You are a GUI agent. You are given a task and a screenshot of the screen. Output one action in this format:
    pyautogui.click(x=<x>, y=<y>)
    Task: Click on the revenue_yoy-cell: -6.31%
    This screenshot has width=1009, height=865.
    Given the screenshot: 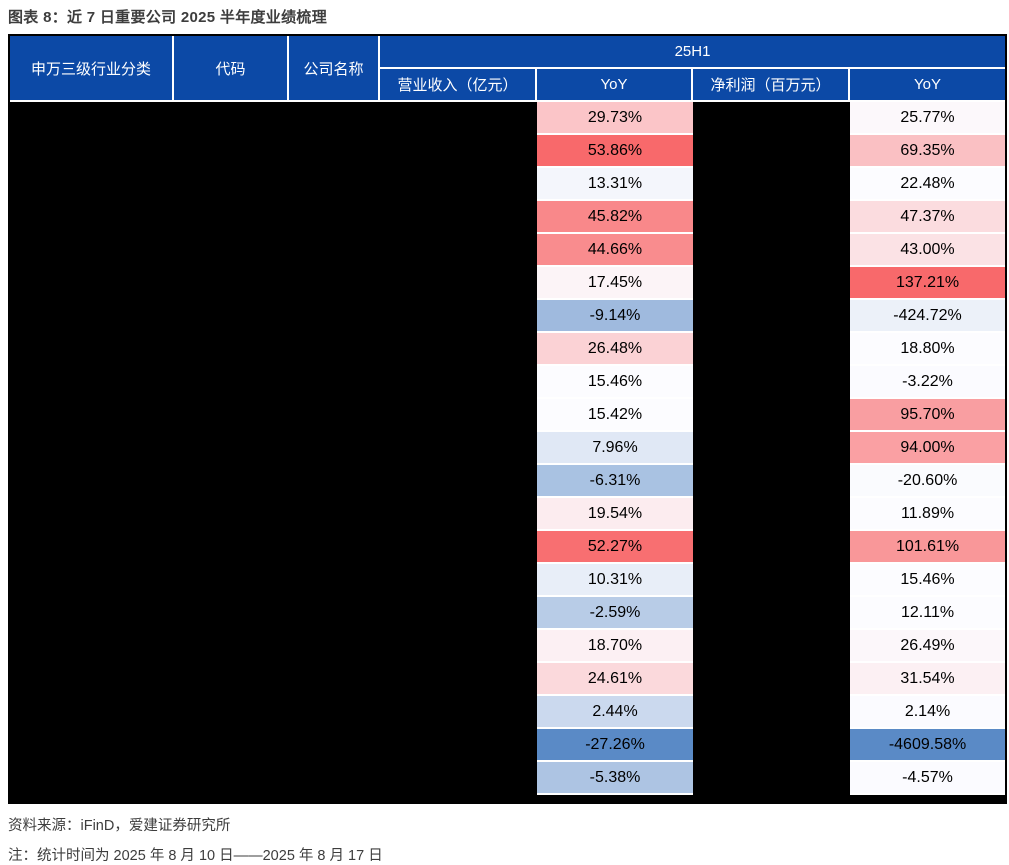 What is the action you would take?
    pyautogui.click(x=615, y=481)
    